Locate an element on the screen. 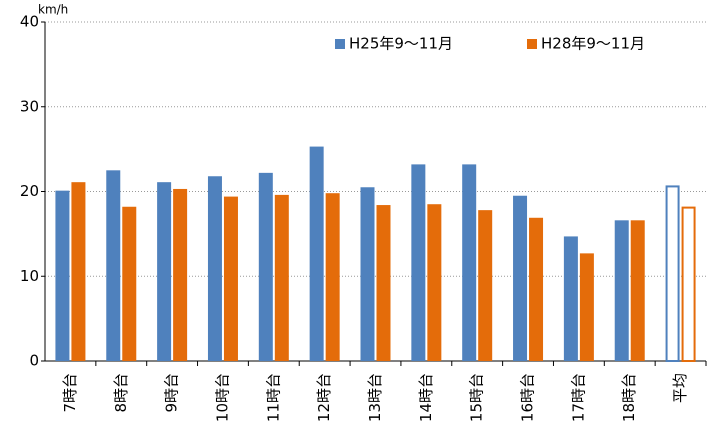 The image size is (720, 446). legend-label: H25年9～11月 is located at coordinates (401, 44).